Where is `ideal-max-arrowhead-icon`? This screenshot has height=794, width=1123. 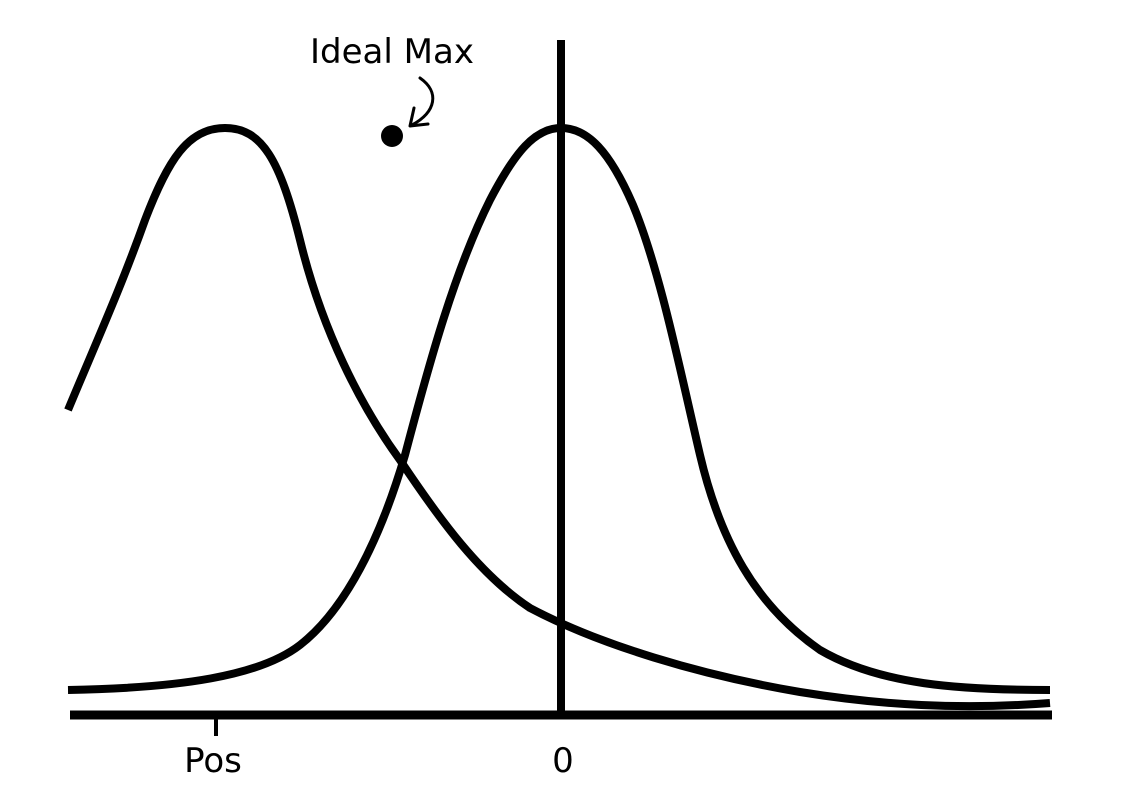
ideal-max-arrowhead-icon is located at coordinates (419, 117).